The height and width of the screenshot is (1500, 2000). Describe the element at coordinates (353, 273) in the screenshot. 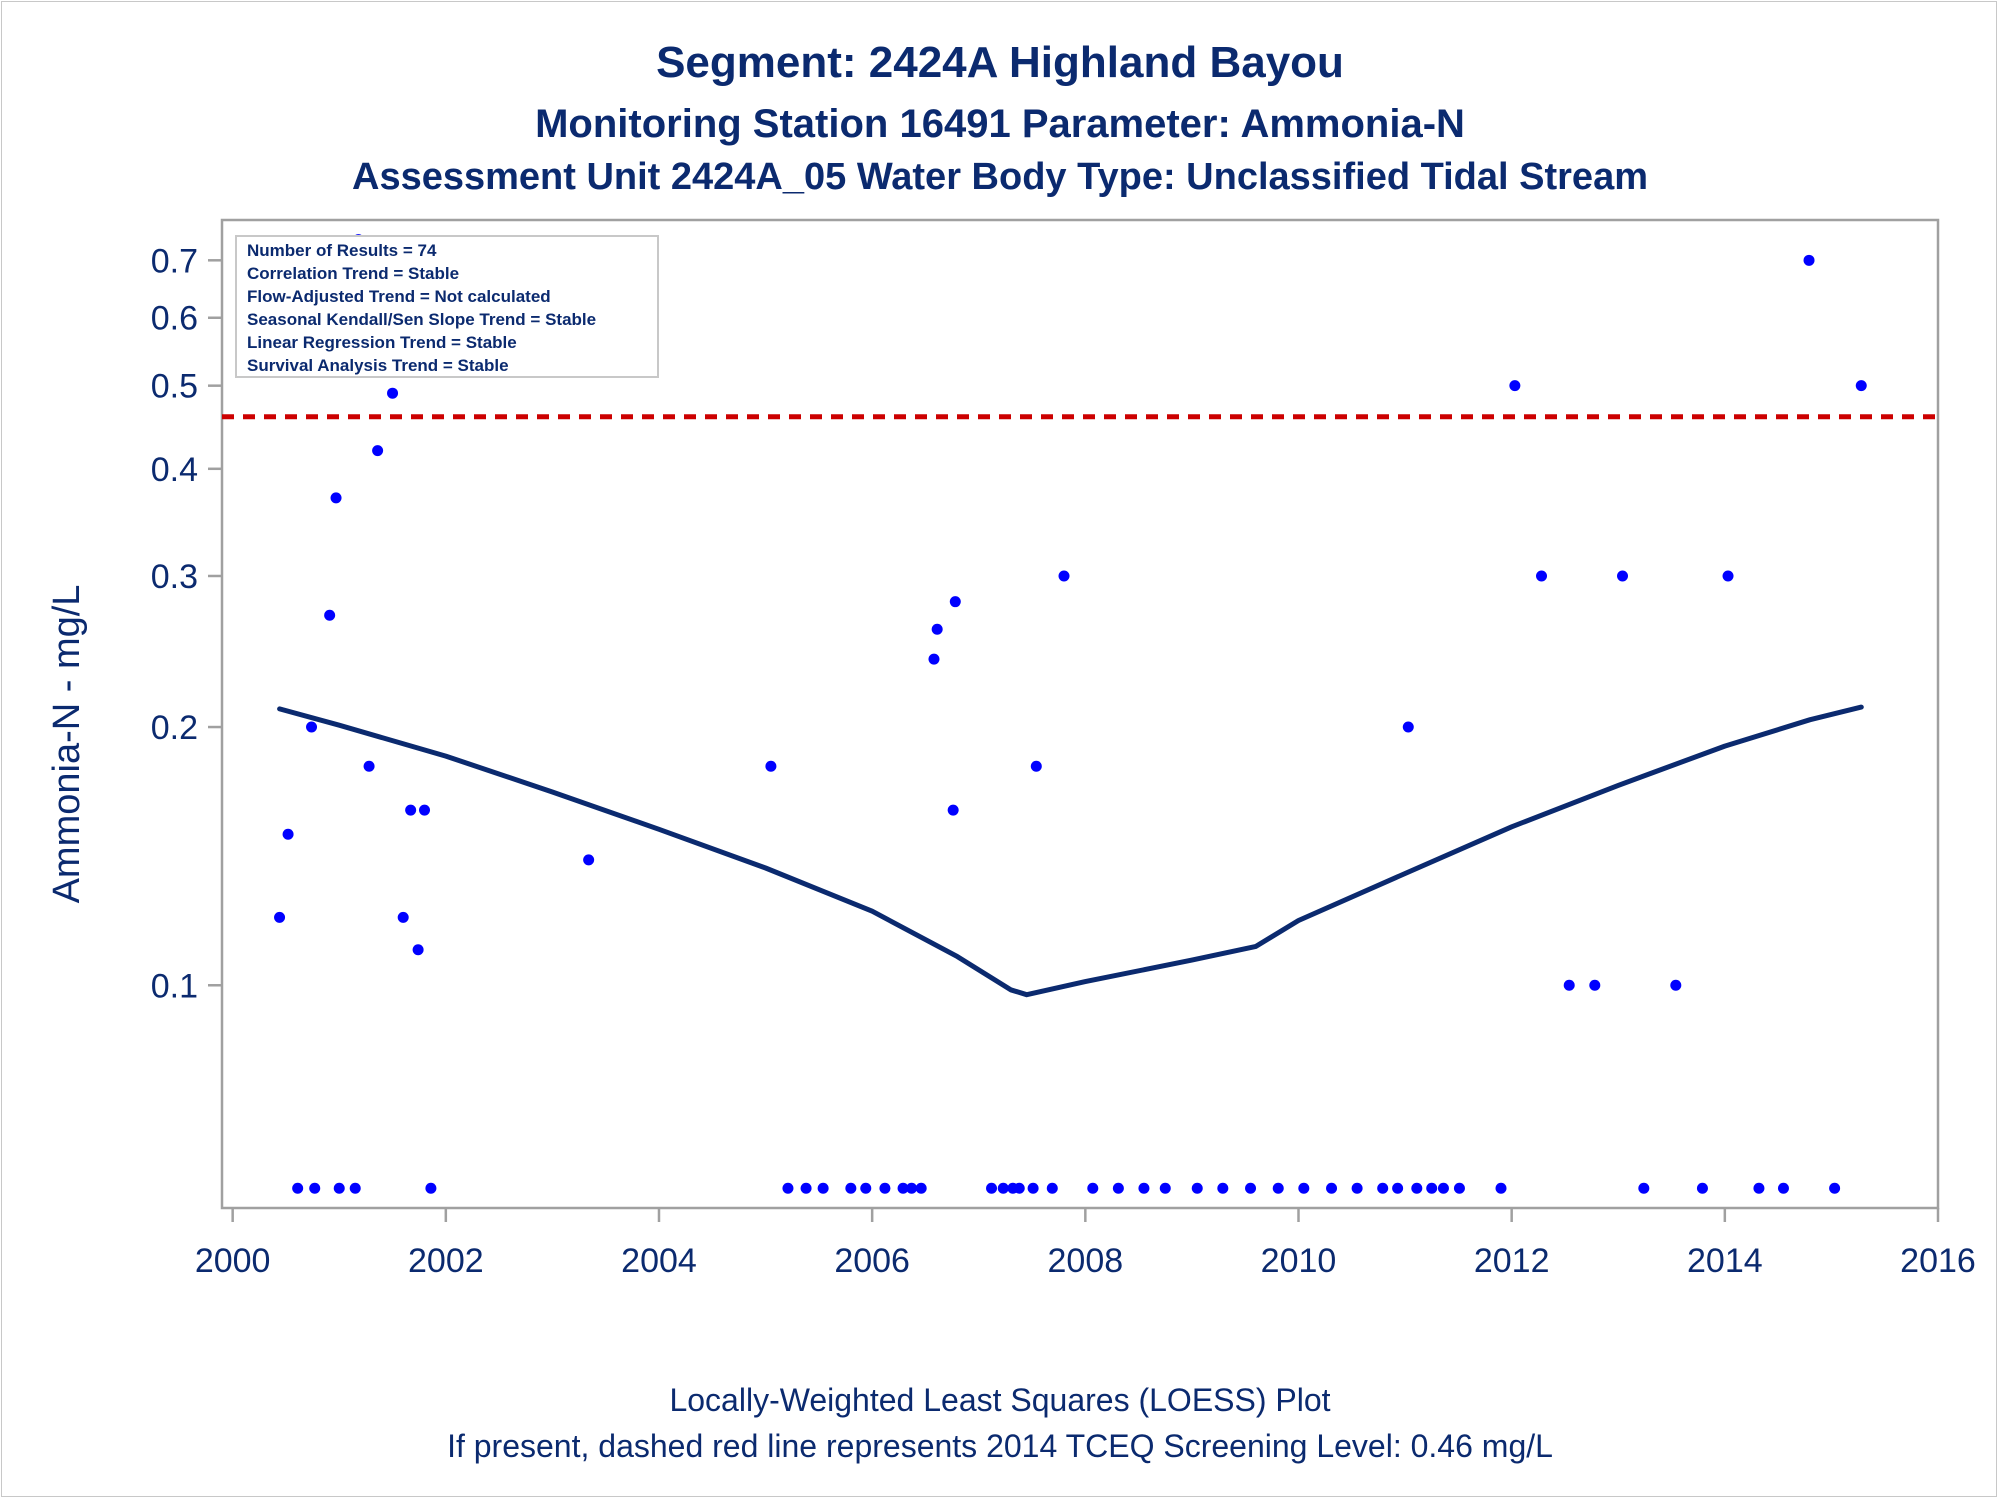

I see `info-box-line: Correlation Trend = Stable` at that location.